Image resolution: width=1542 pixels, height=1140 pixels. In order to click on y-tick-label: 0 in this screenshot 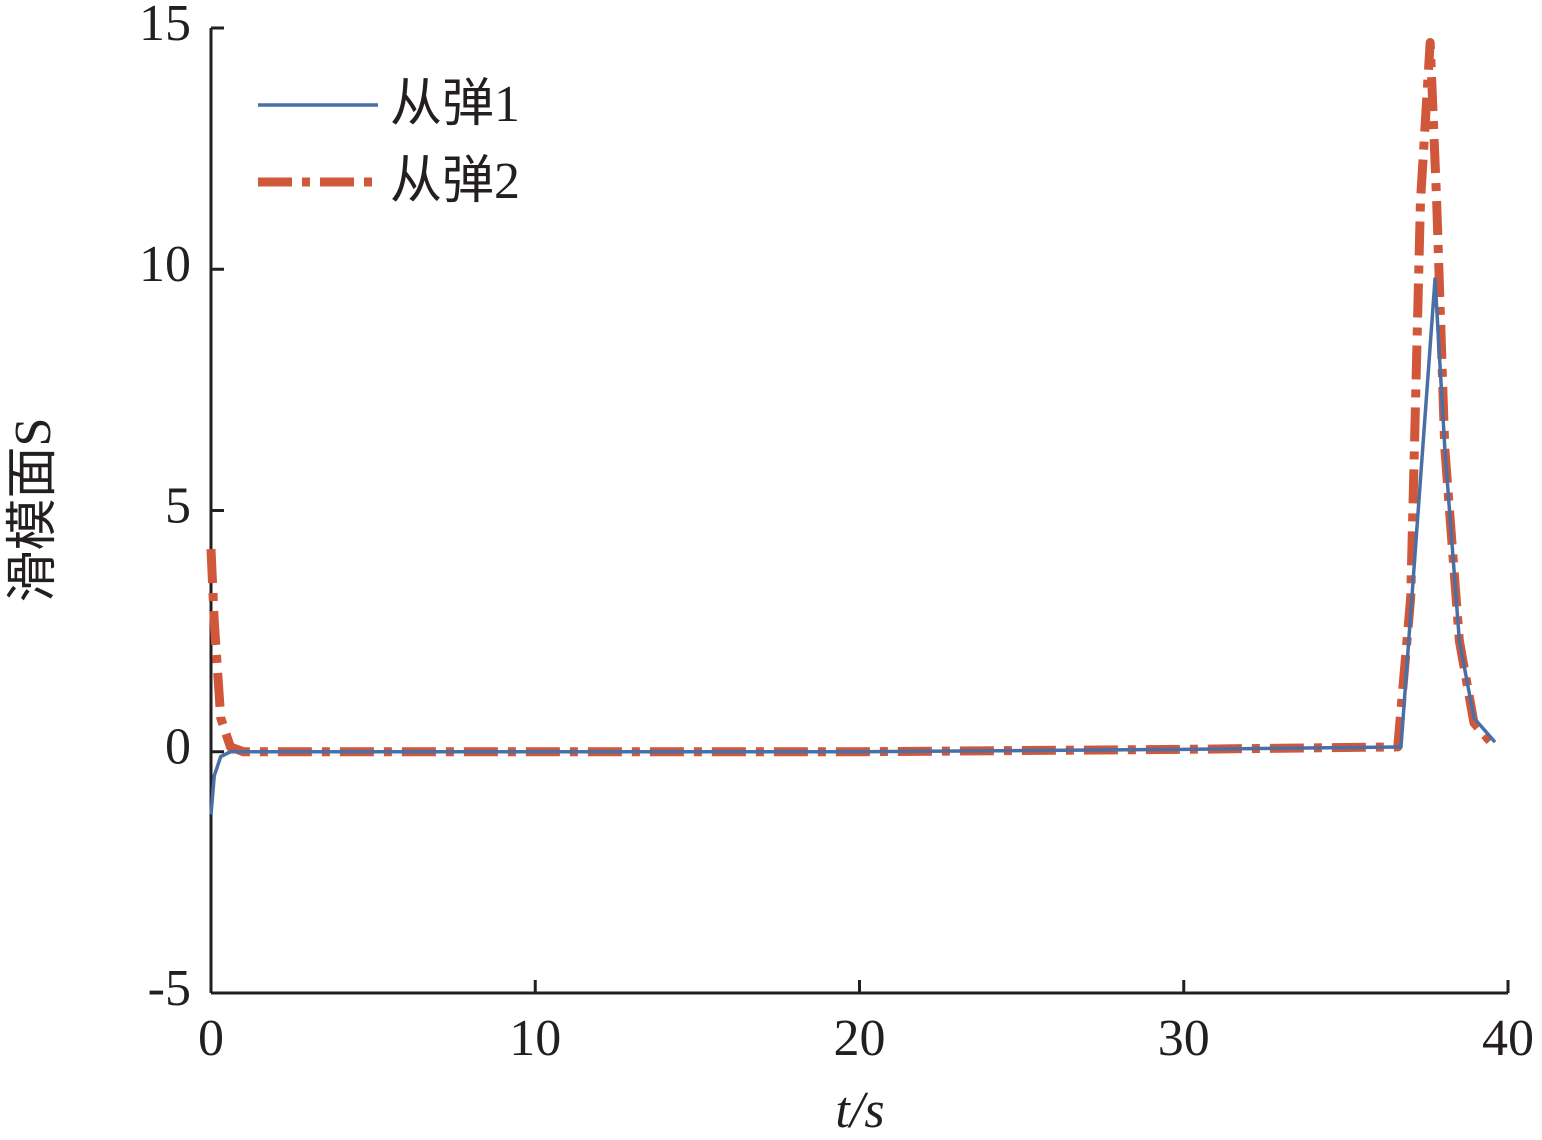, I will do `click(178, 747)`.